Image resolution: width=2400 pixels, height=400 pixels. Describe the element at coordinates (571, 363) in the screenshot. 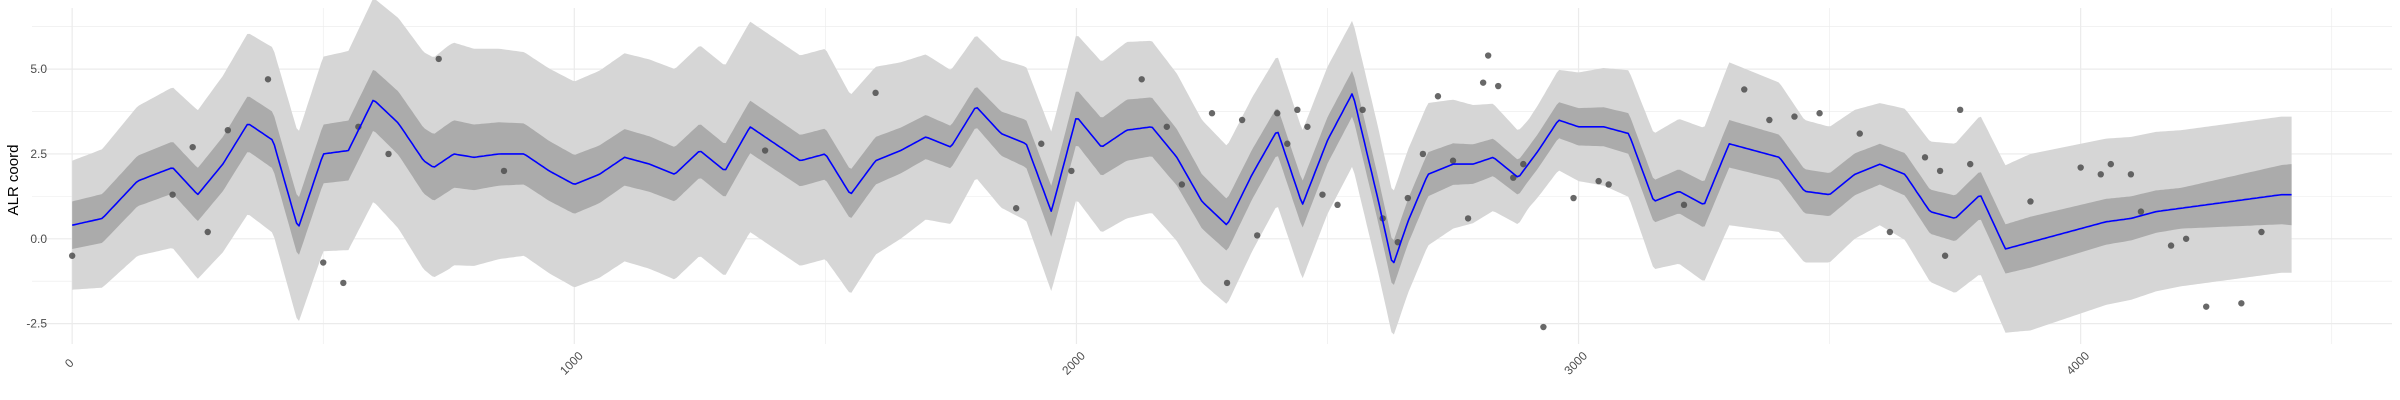

I see `x-tick-label: 1000` at that location.